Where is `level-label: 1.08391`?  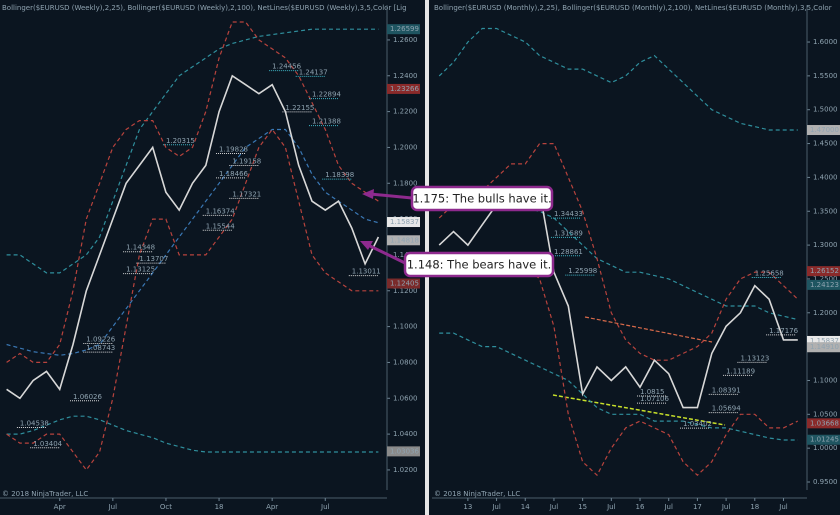 level-label: 1.08391 is located at coordinates (726, 390).